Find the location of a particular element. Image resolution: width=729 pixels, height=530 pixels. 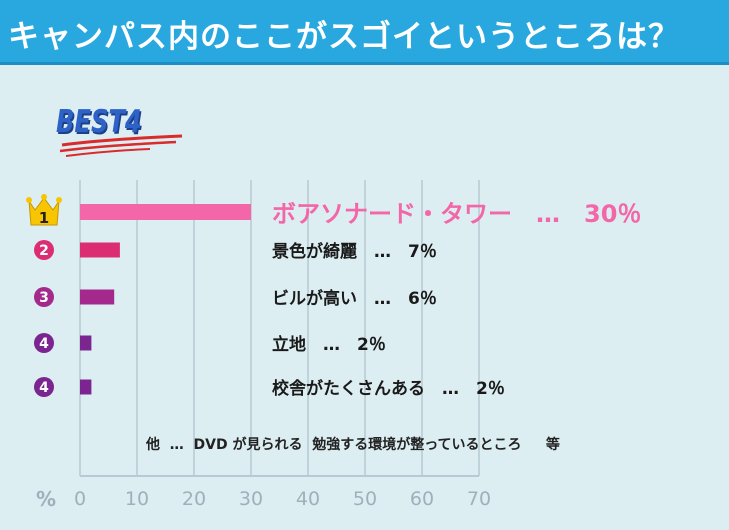

x-tick-label: 70 is located at coordinates (479, 499).